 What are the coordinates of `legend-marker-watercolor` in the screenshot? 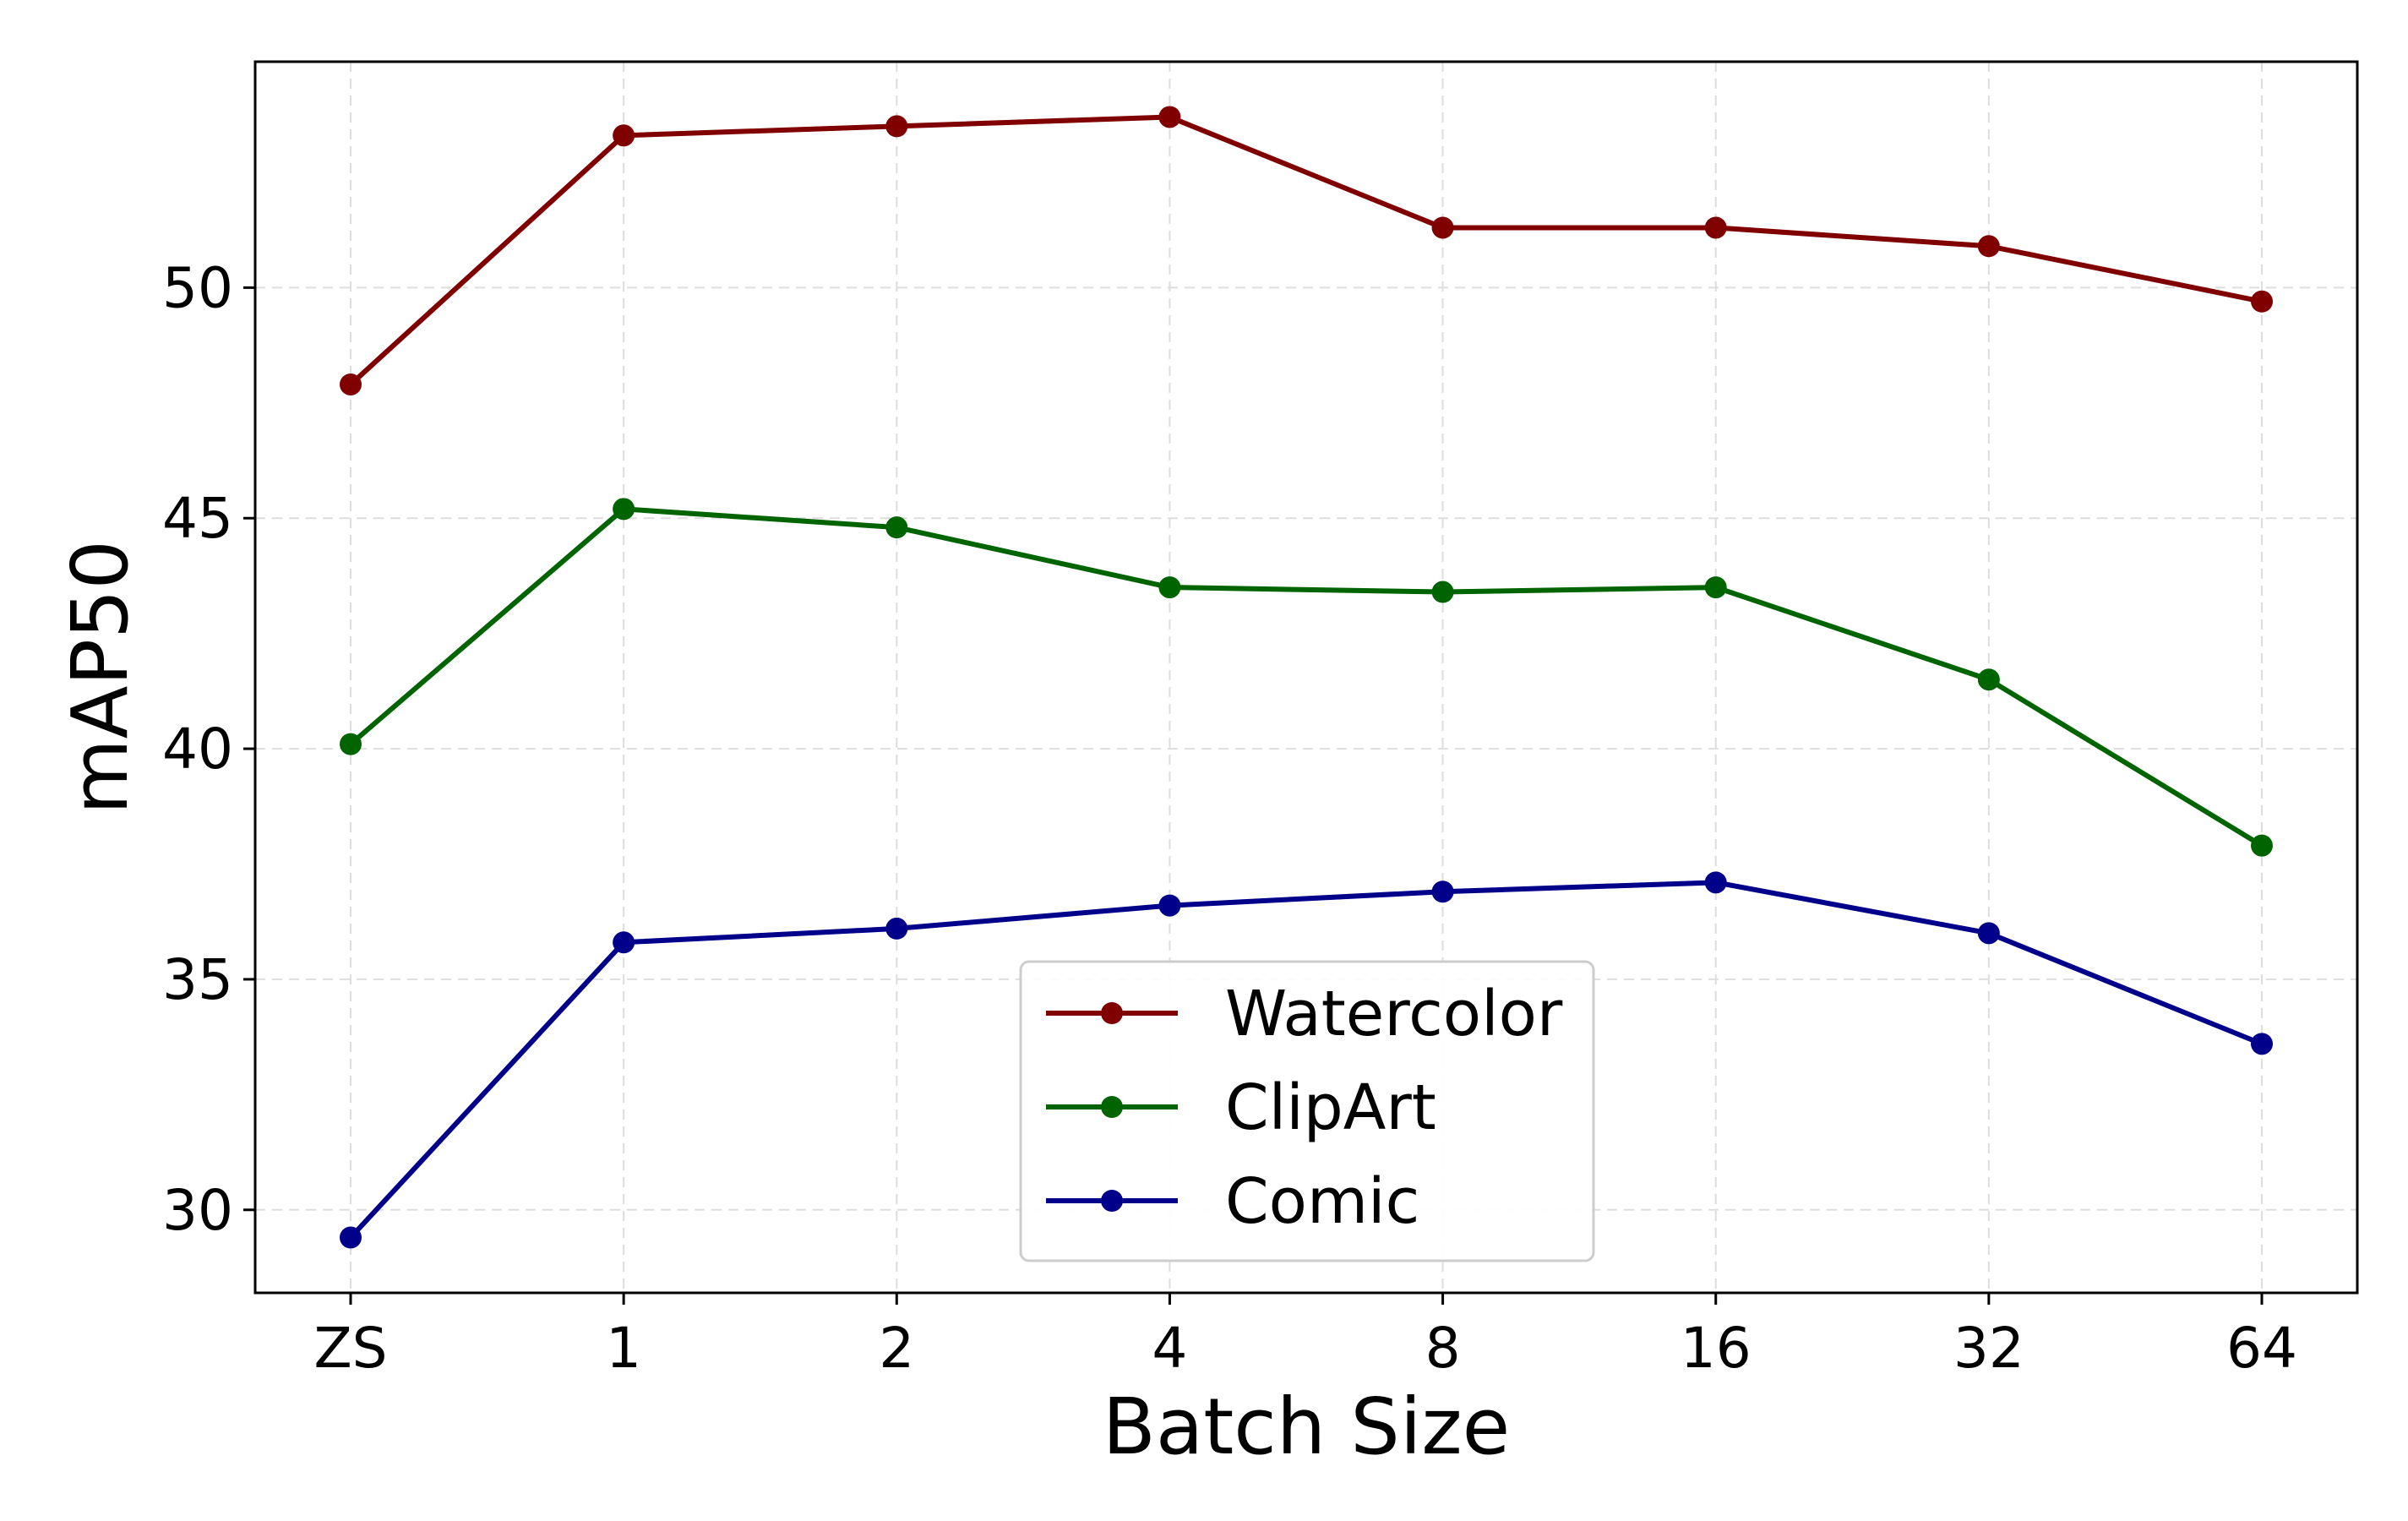 It's located at (1112, 1013).